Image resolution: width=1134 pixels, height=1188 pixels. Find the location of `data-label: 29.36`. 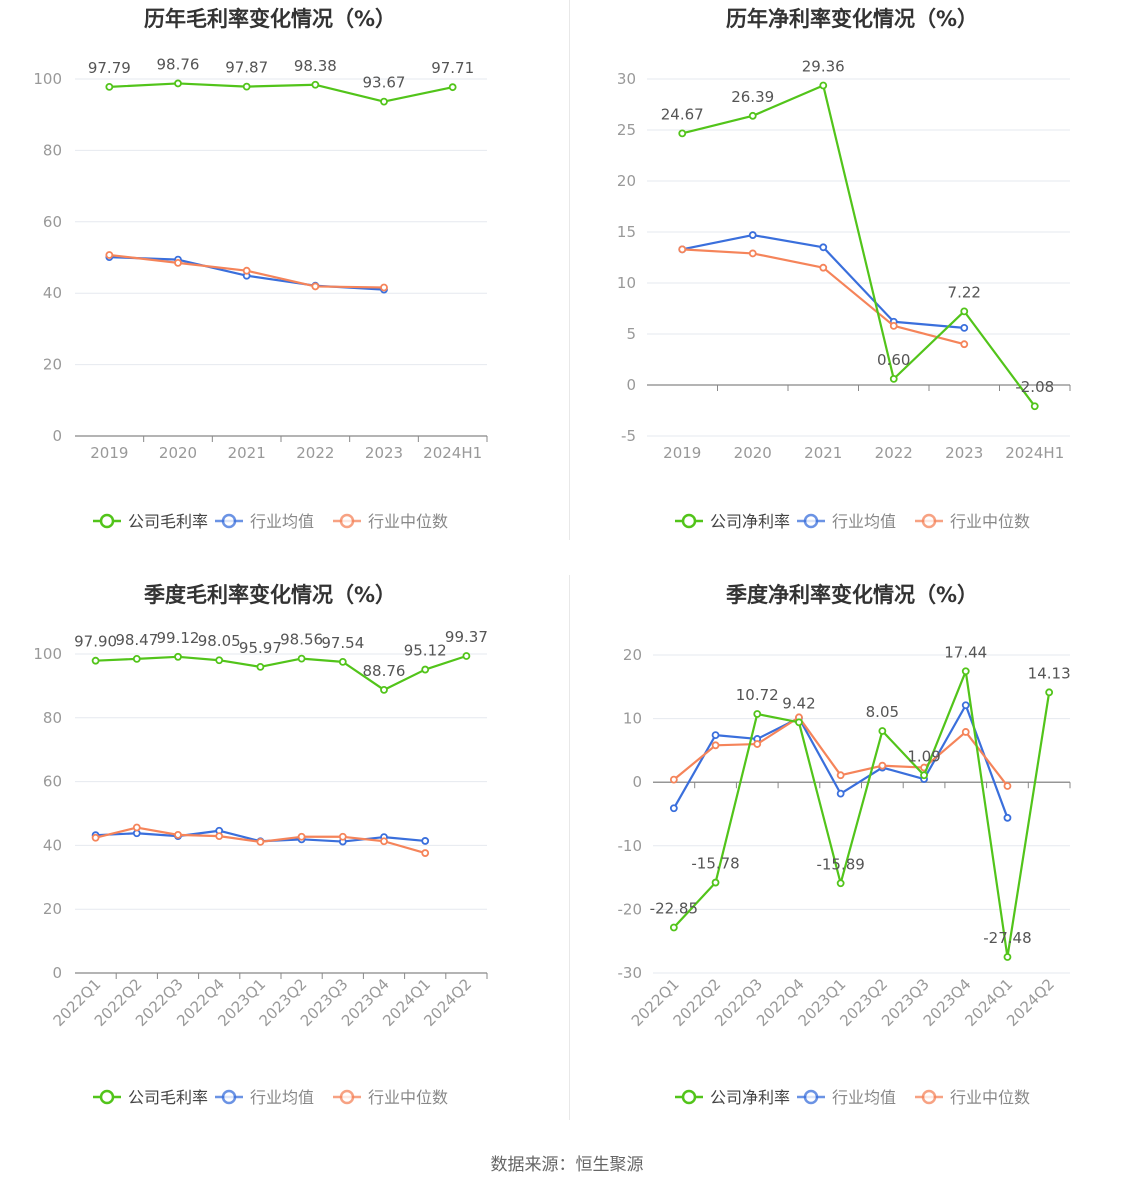

data-label: 29.36 is located at coordinates (823, 67).